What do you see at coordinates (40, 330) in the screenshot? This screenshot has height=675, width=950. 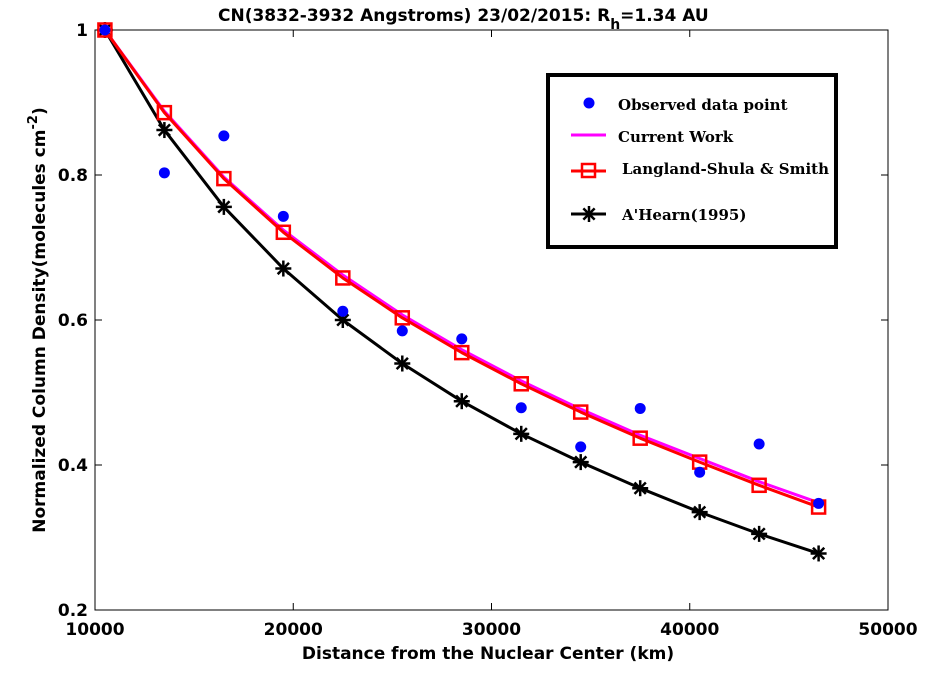 I see `y-axis-label-main: Normalized Column Density(molecules cm` at bounding box center [40, 330].